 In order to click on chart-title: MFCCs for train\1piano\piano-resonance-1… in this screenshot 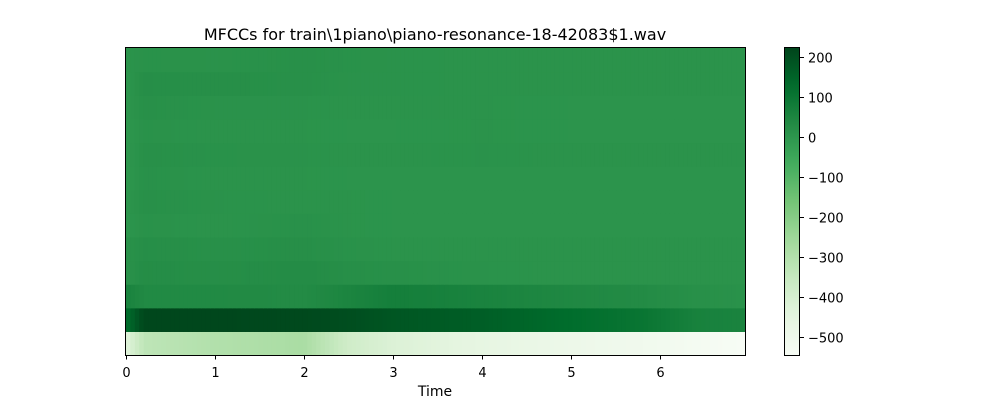, I will do `click(435, 34)`.